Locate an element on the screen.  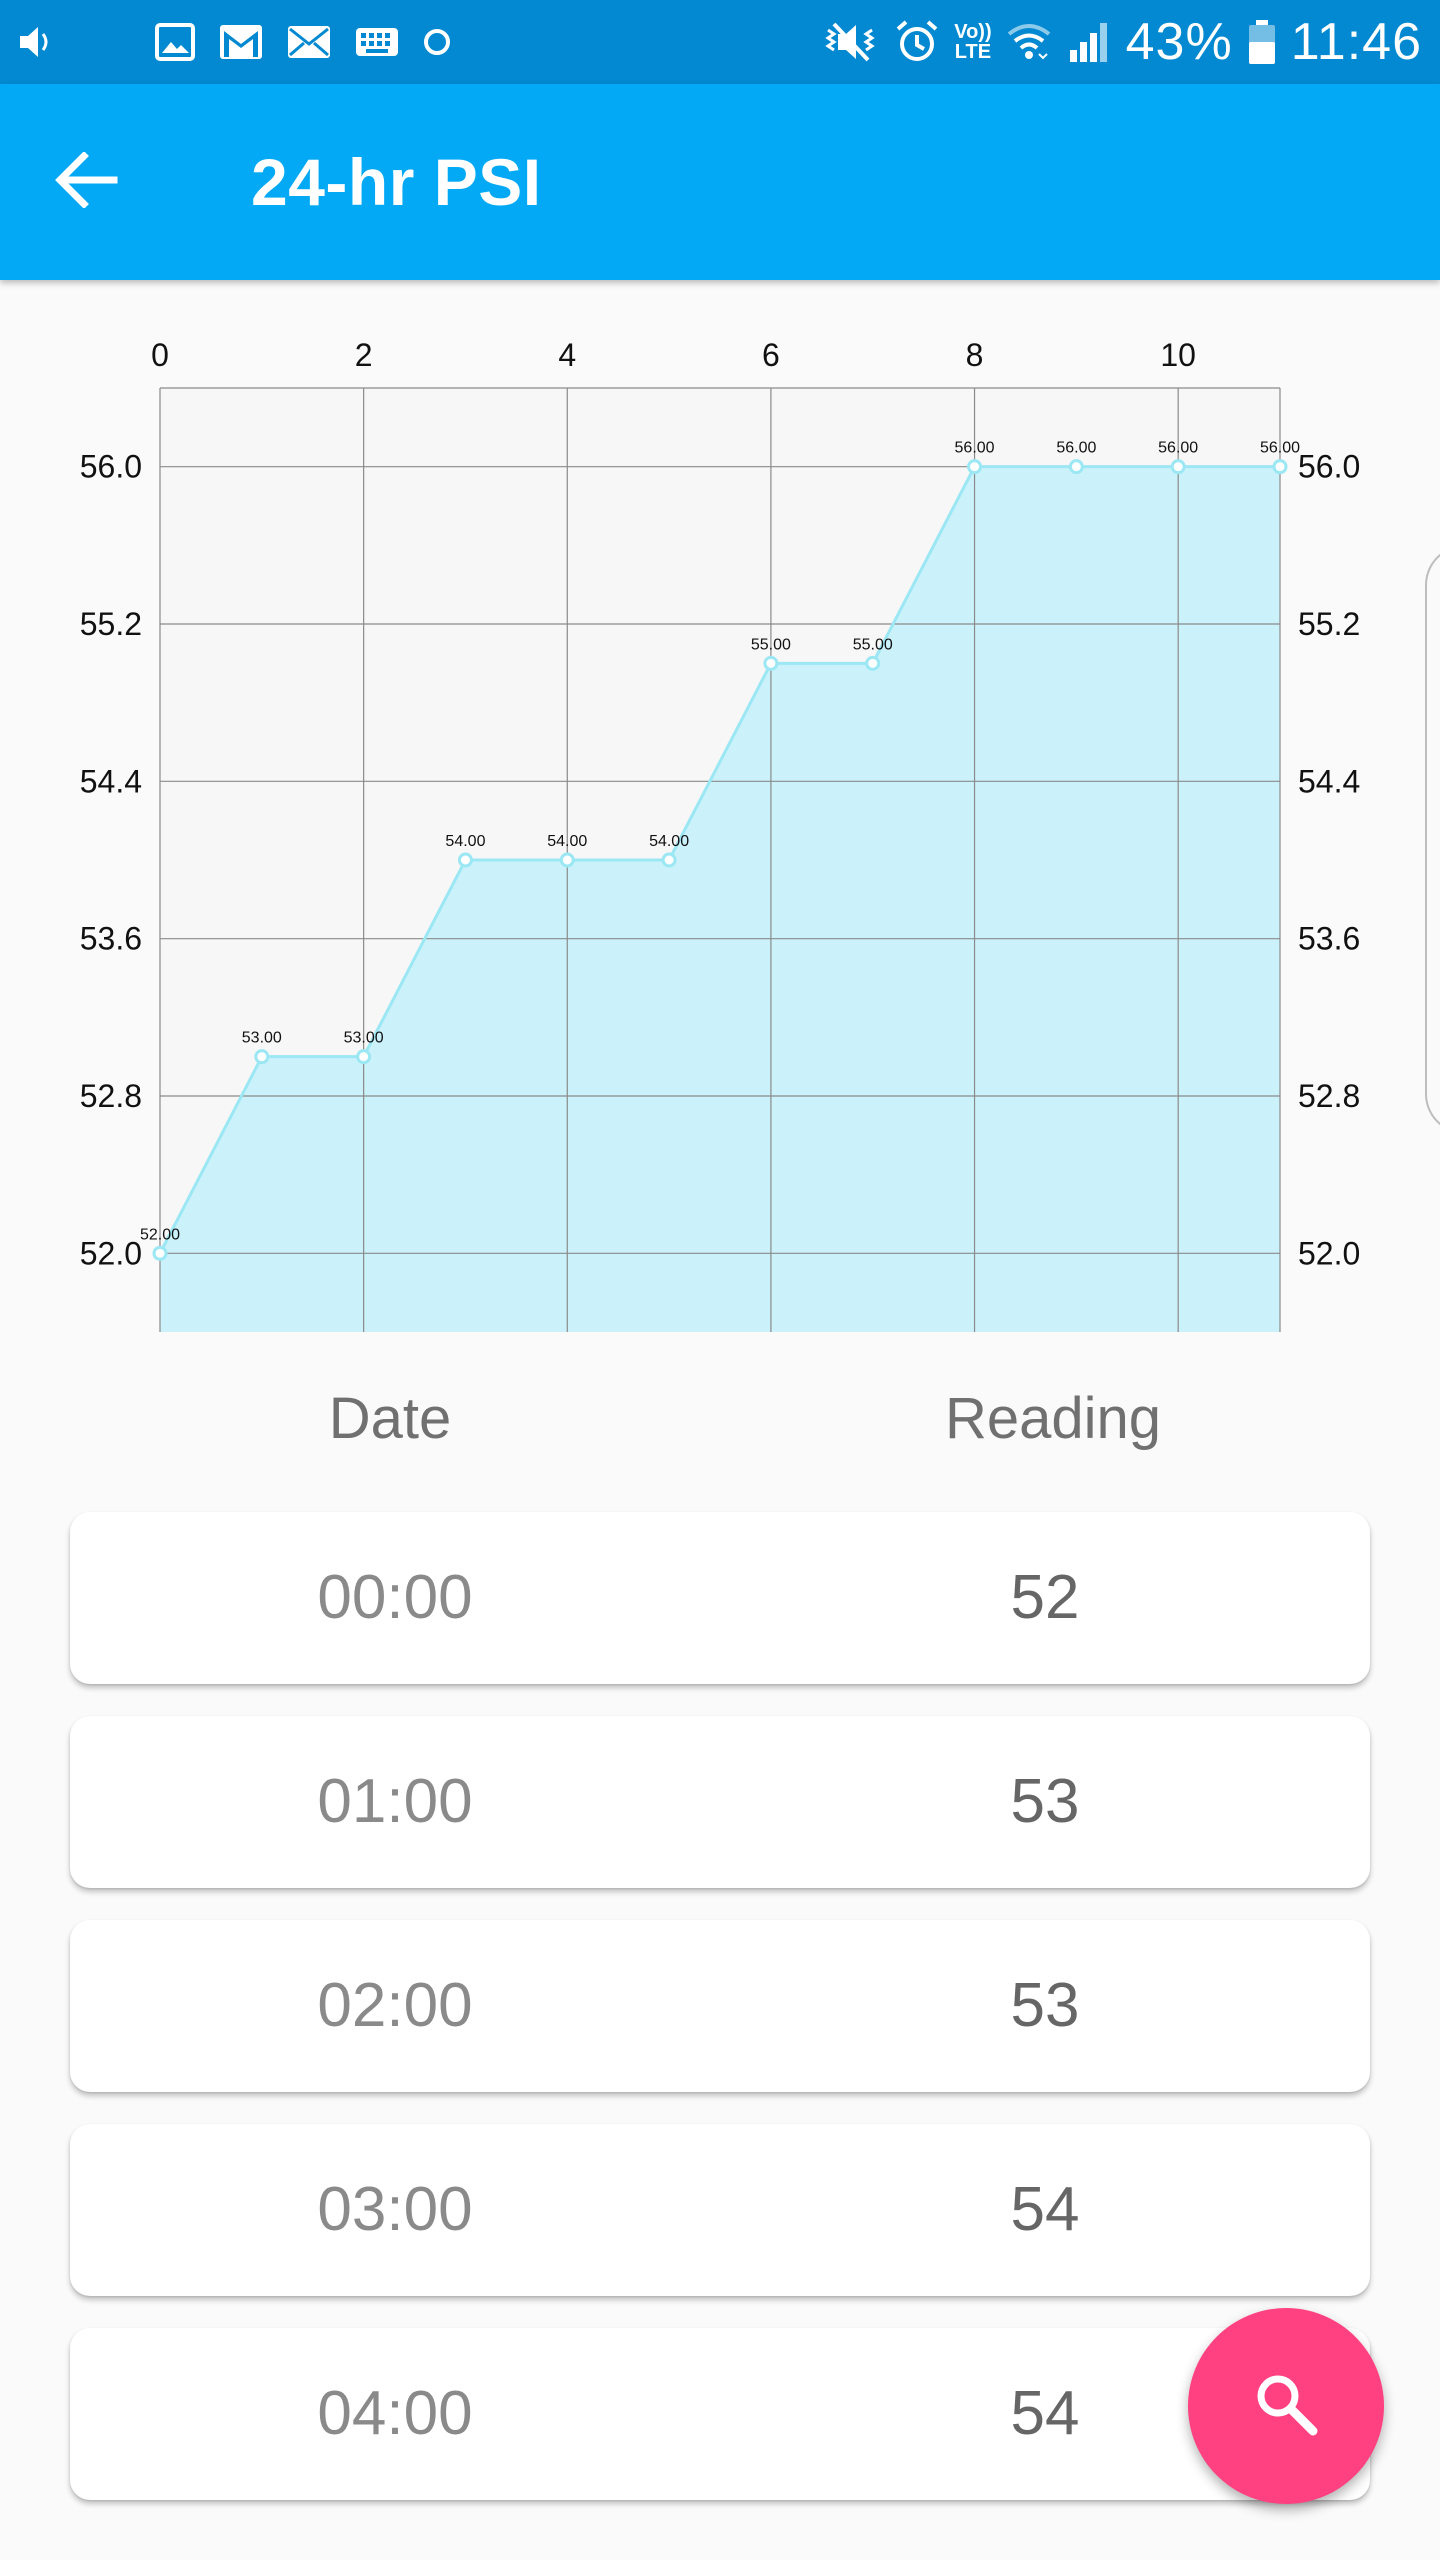
app-bar: 24-hr PSI is located at coordinates (720, 182).